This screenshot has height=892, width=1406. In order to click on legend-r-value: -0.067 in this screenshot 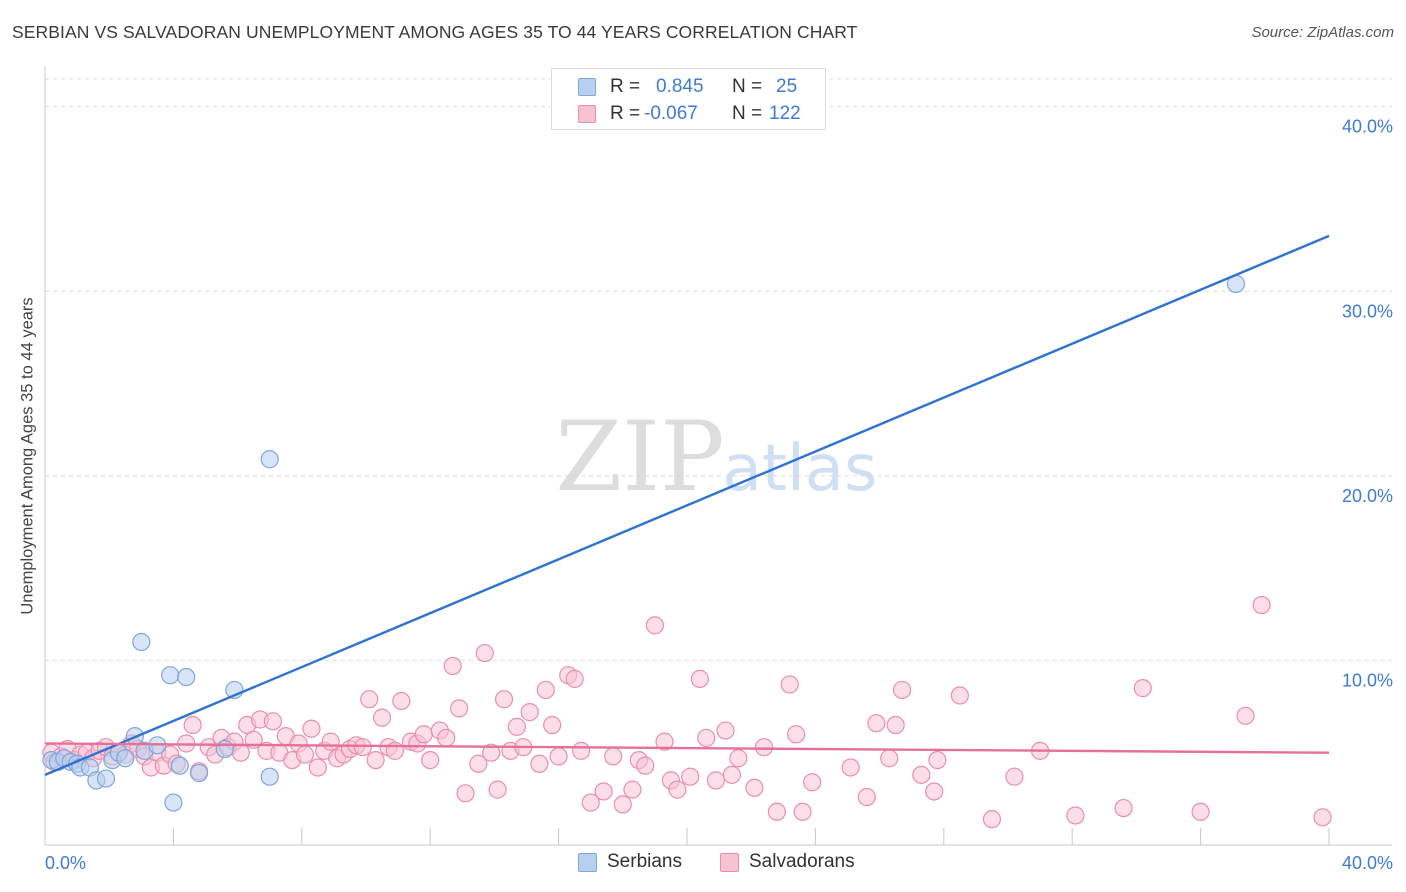, I will do `click(671, 113)`.